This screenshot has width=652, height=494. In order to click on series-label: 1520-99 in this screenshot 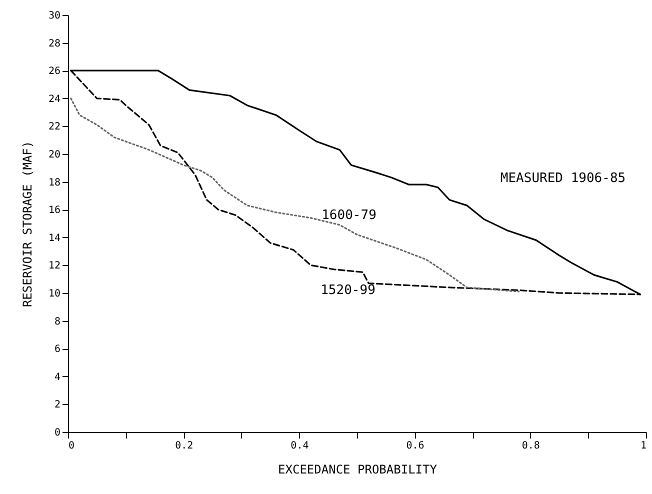, I will do `click(348, 290)`.